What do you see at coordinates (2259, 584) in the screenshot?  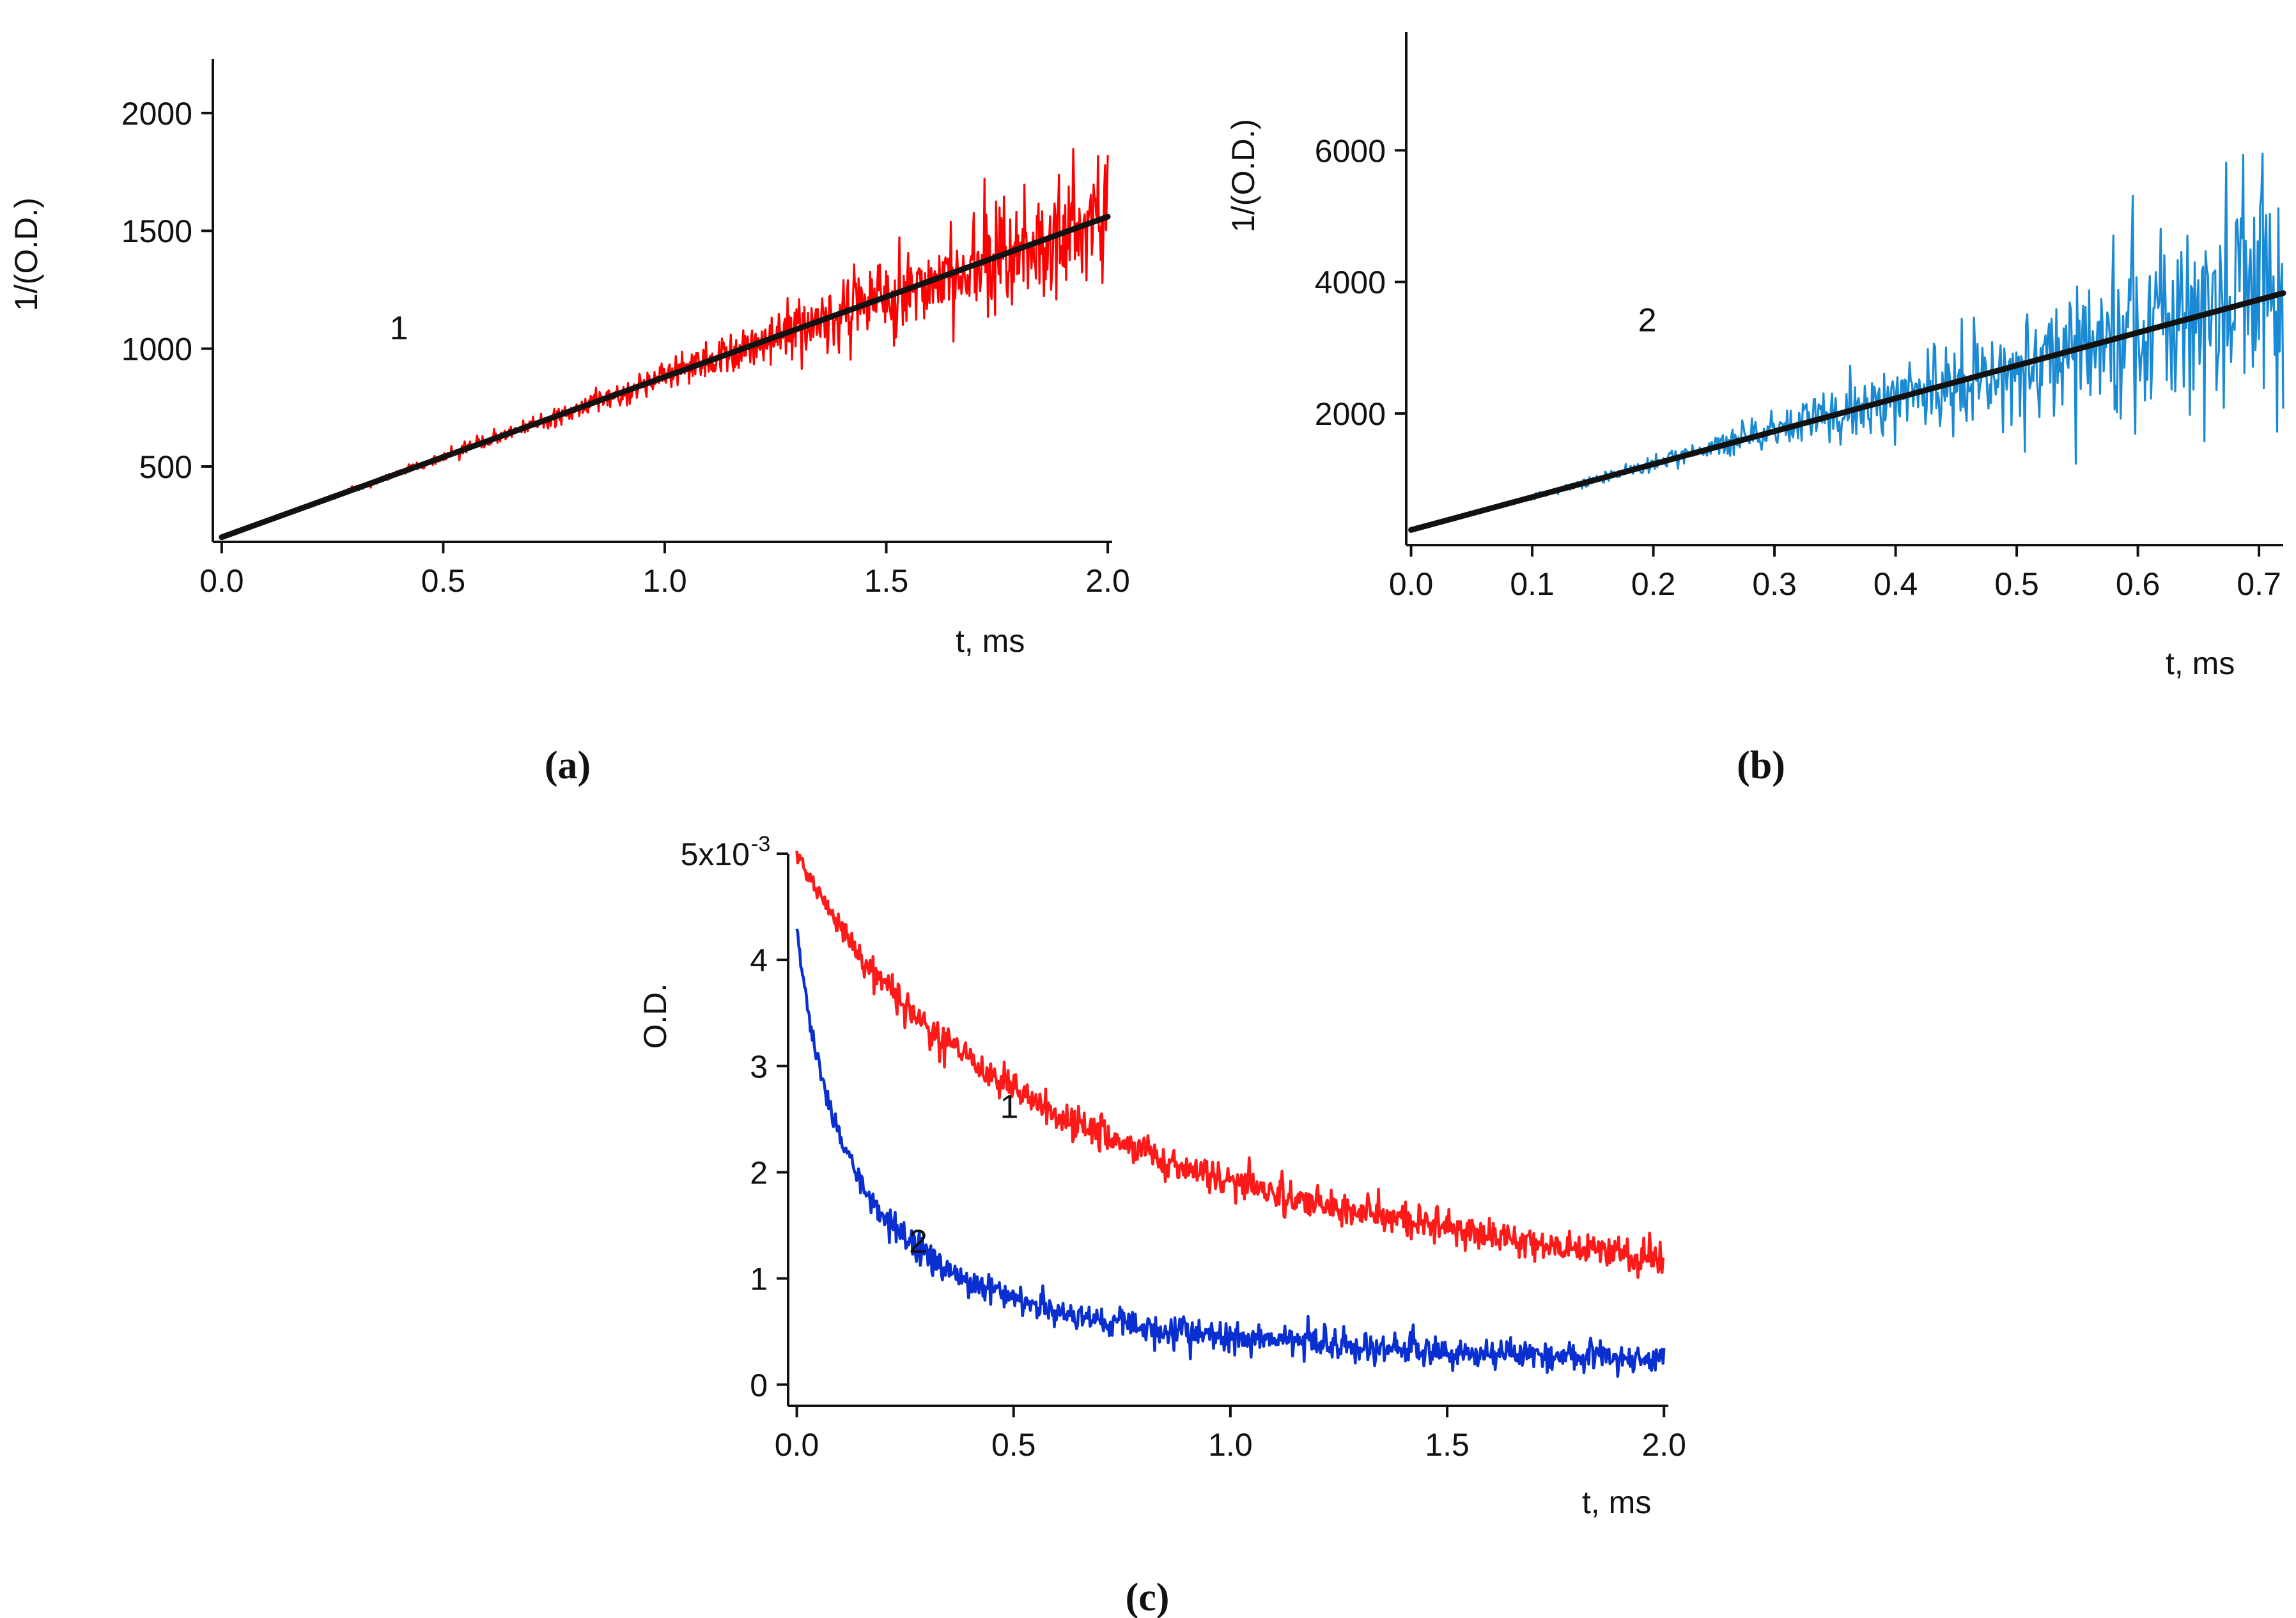 I see `panel-b-x-tick-label: 0.7` at bounding box center [2259, 584].